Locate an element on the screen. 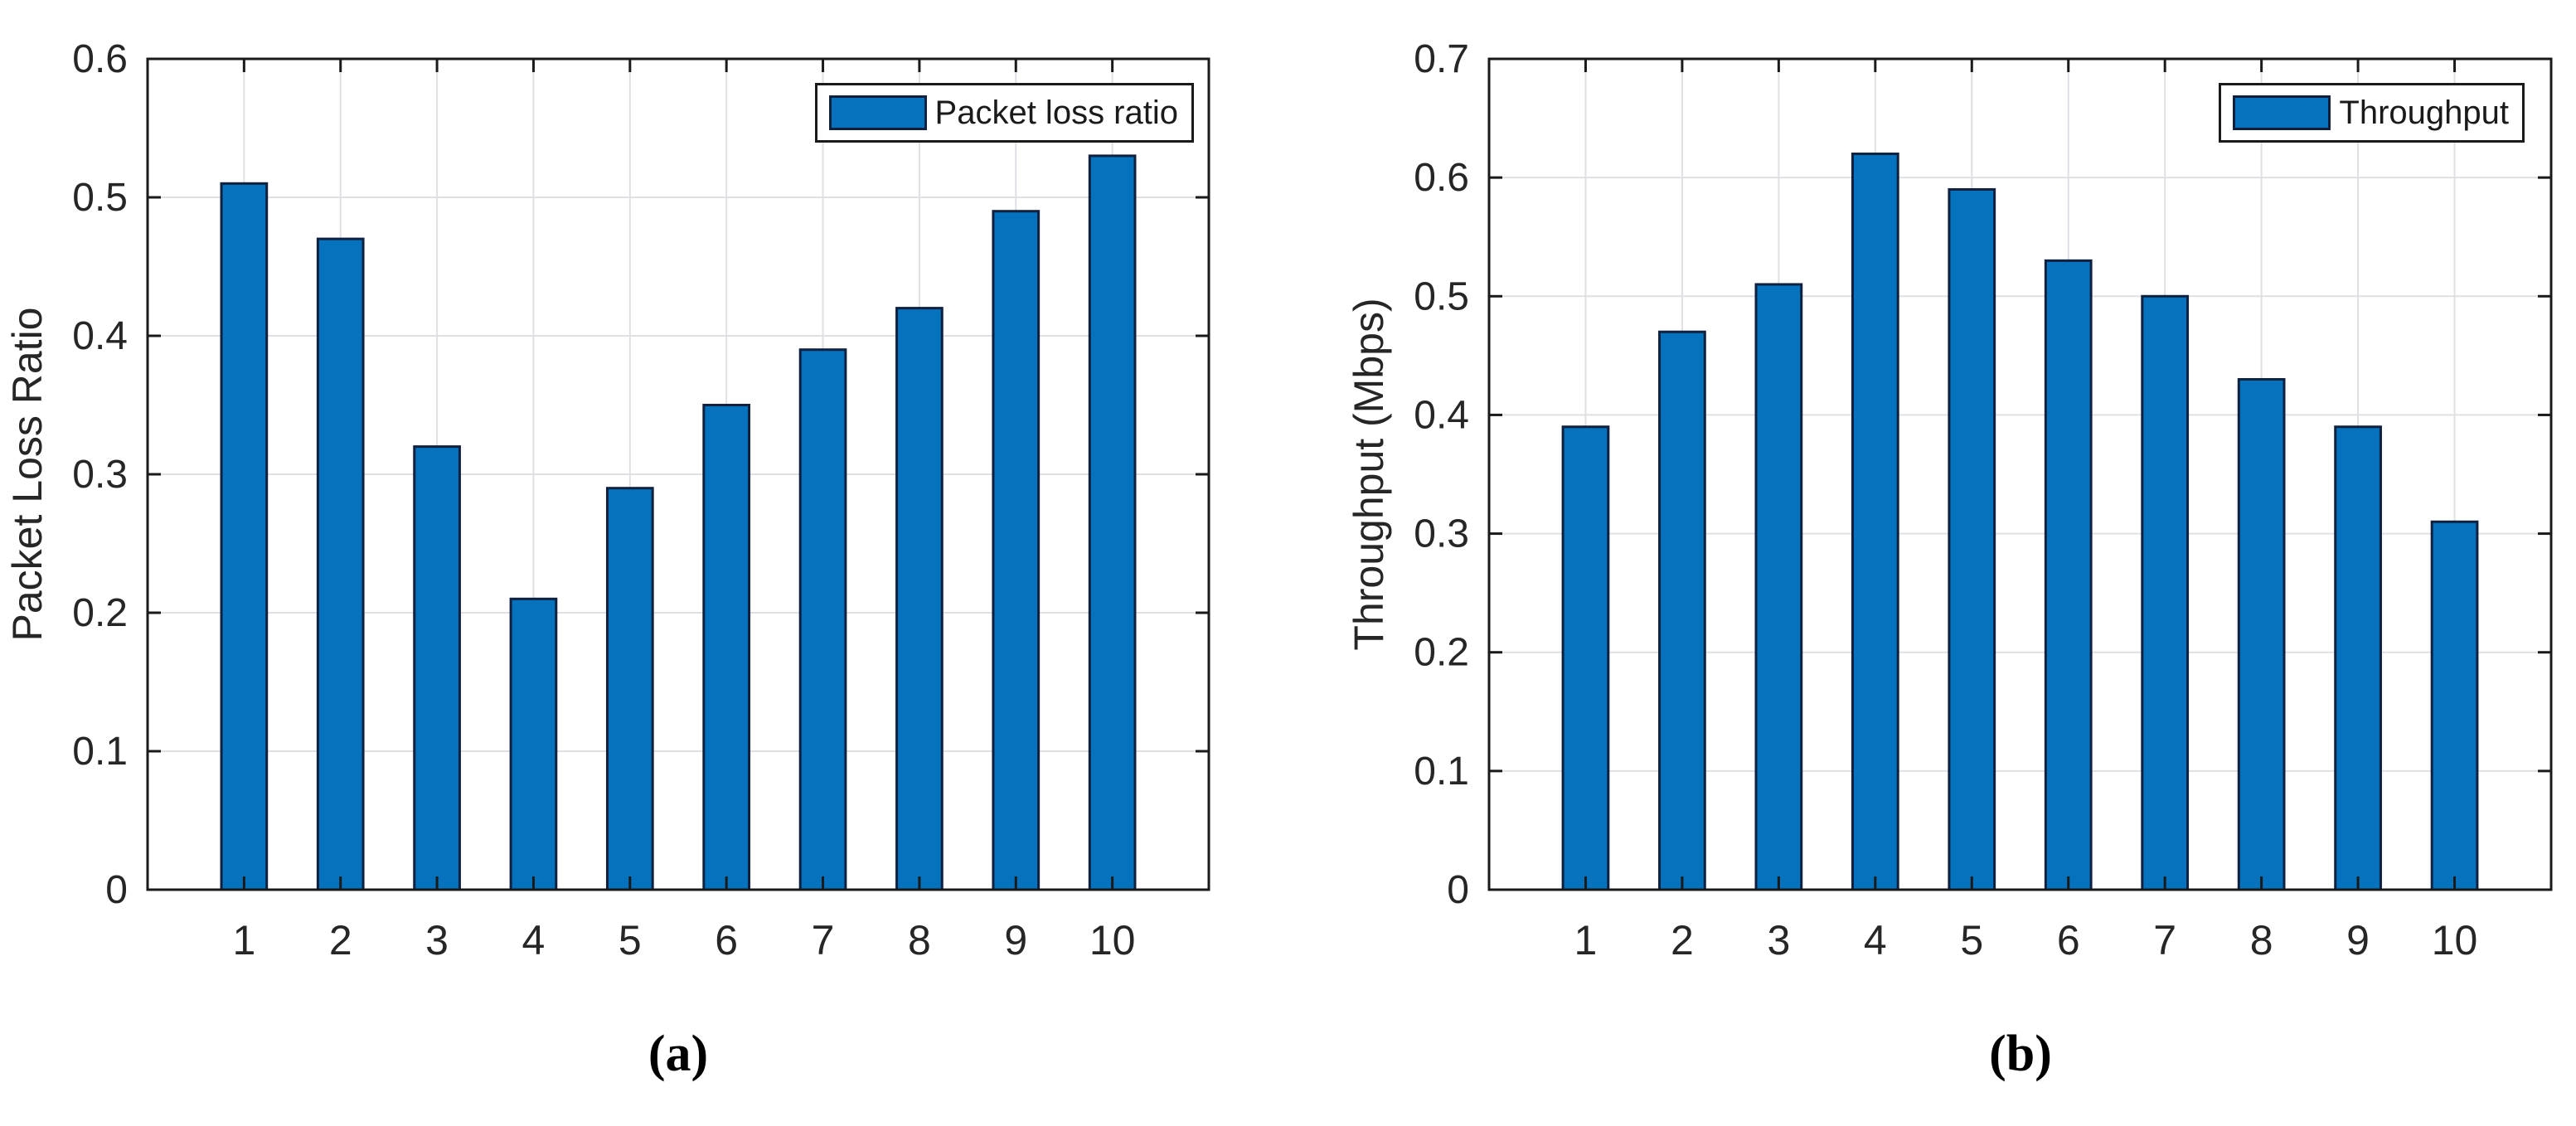 The height and width of the screenshot is (1126, 2576). legend-label: Throughput is located at coordinates (2424, 113).